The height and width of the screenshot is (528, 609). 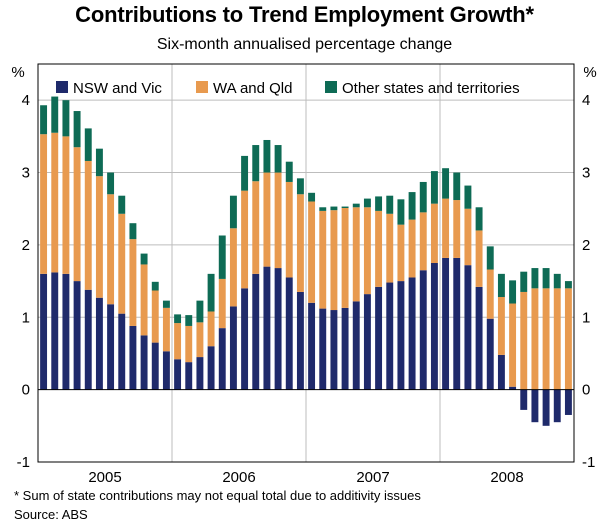 What do you see at coordinates (586, 317) in the screenshot?
I see `y-tick-label-right: 1` at bounding box center [586, 317].